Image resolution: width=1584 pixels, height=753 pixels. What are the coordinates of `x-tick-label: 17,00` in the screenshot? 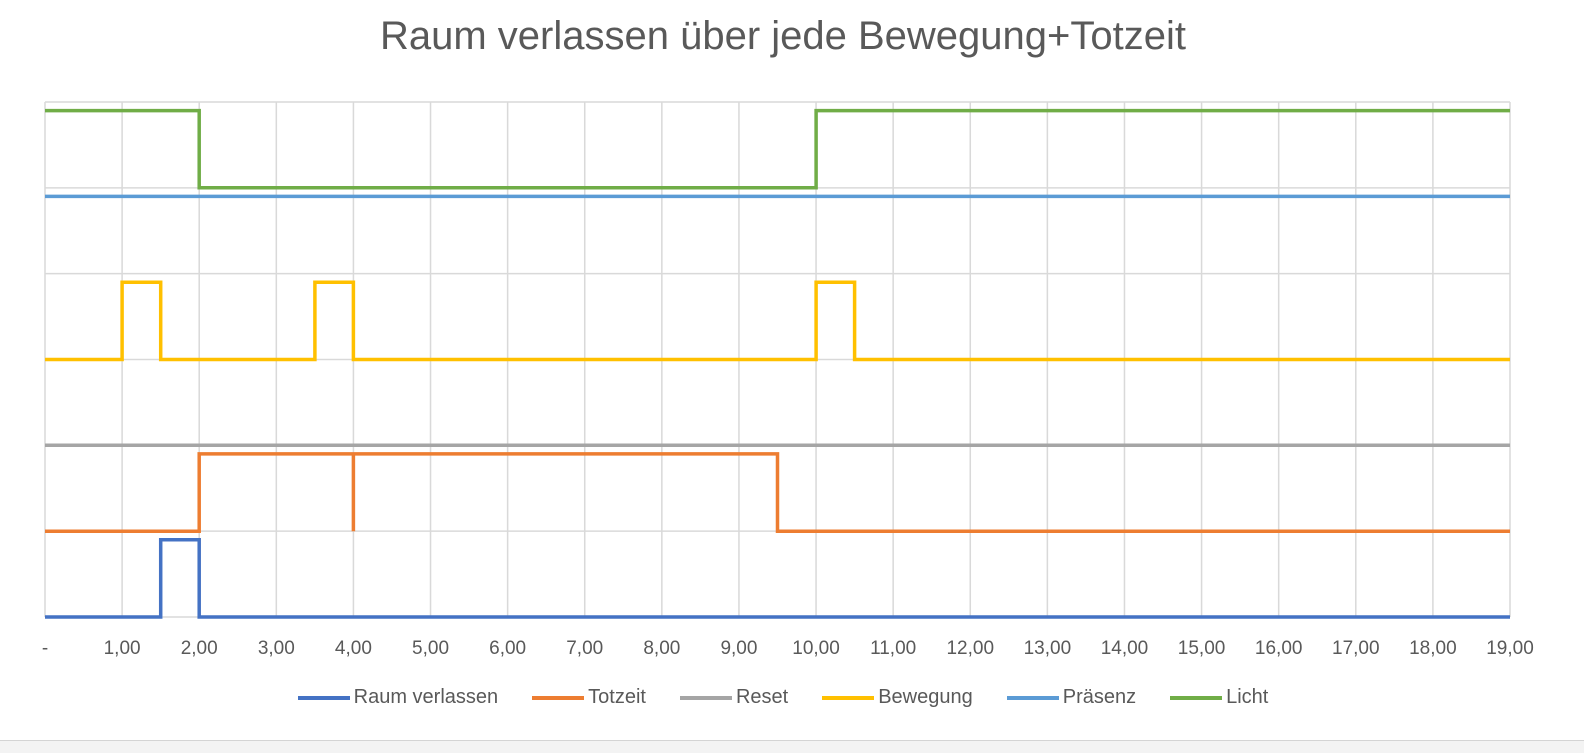 It's located at (1356, 648).